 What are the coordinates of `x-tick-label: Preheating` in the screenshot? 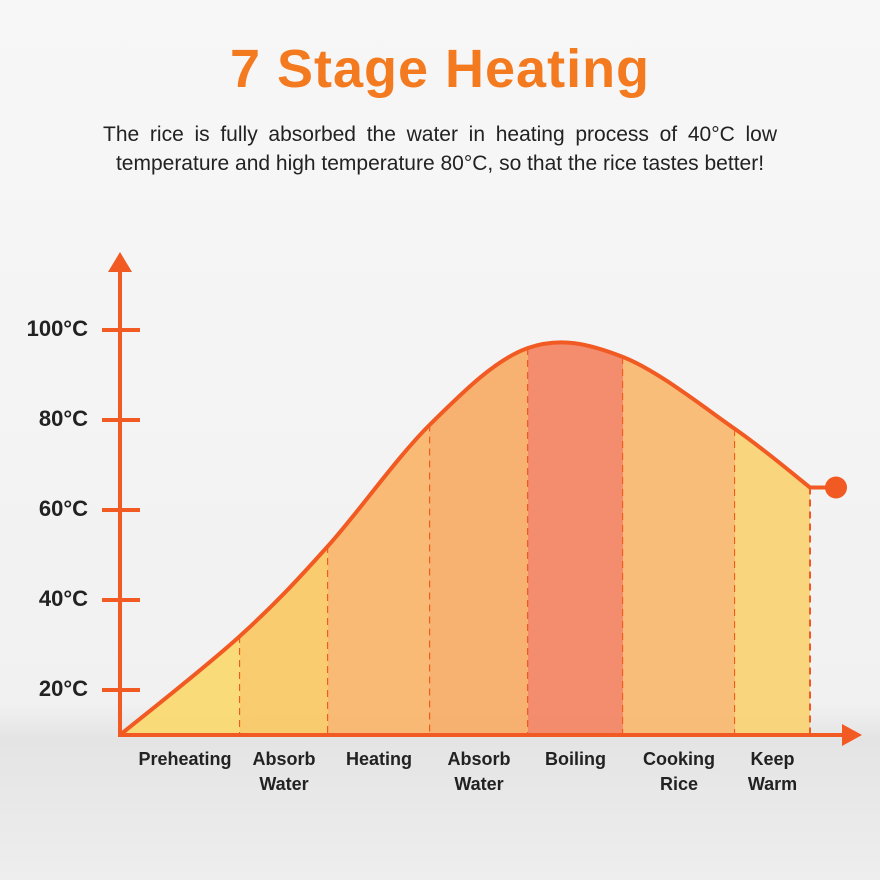 It's located at (185, 759).